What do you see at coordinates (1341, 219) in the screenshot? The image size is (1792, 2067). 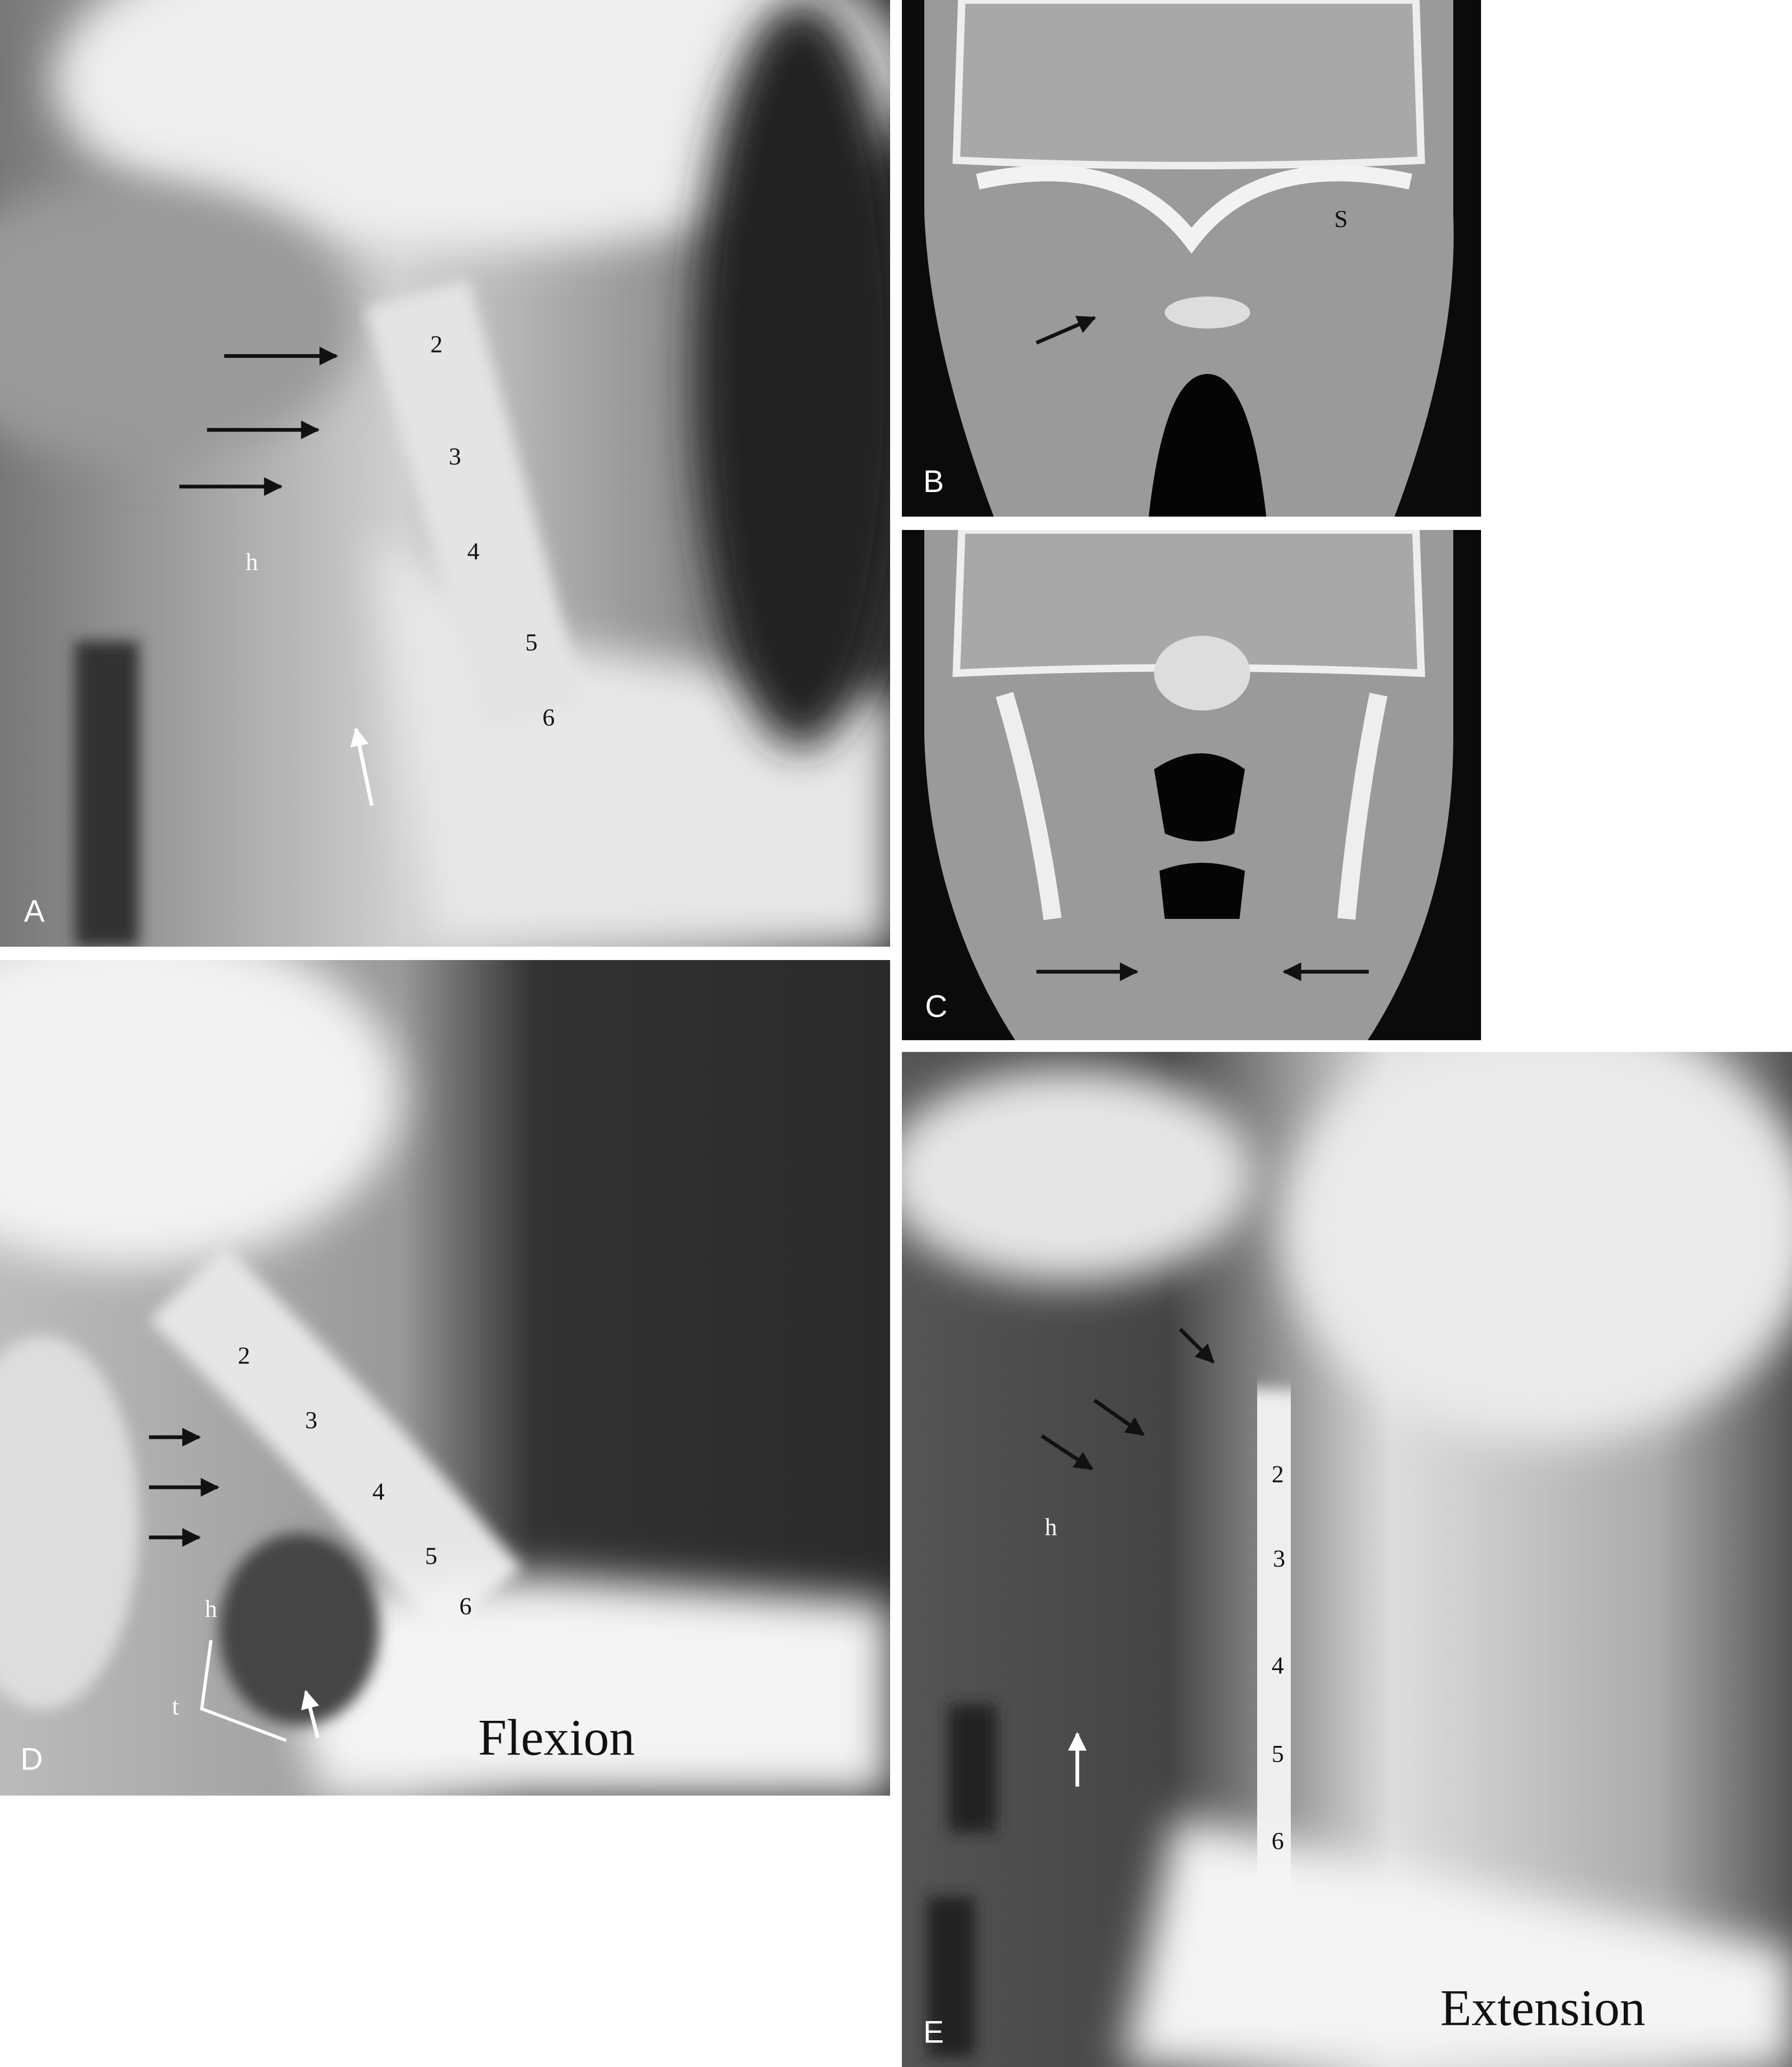 I see `anatomic-label: S` at bounding box center [1341, 219].